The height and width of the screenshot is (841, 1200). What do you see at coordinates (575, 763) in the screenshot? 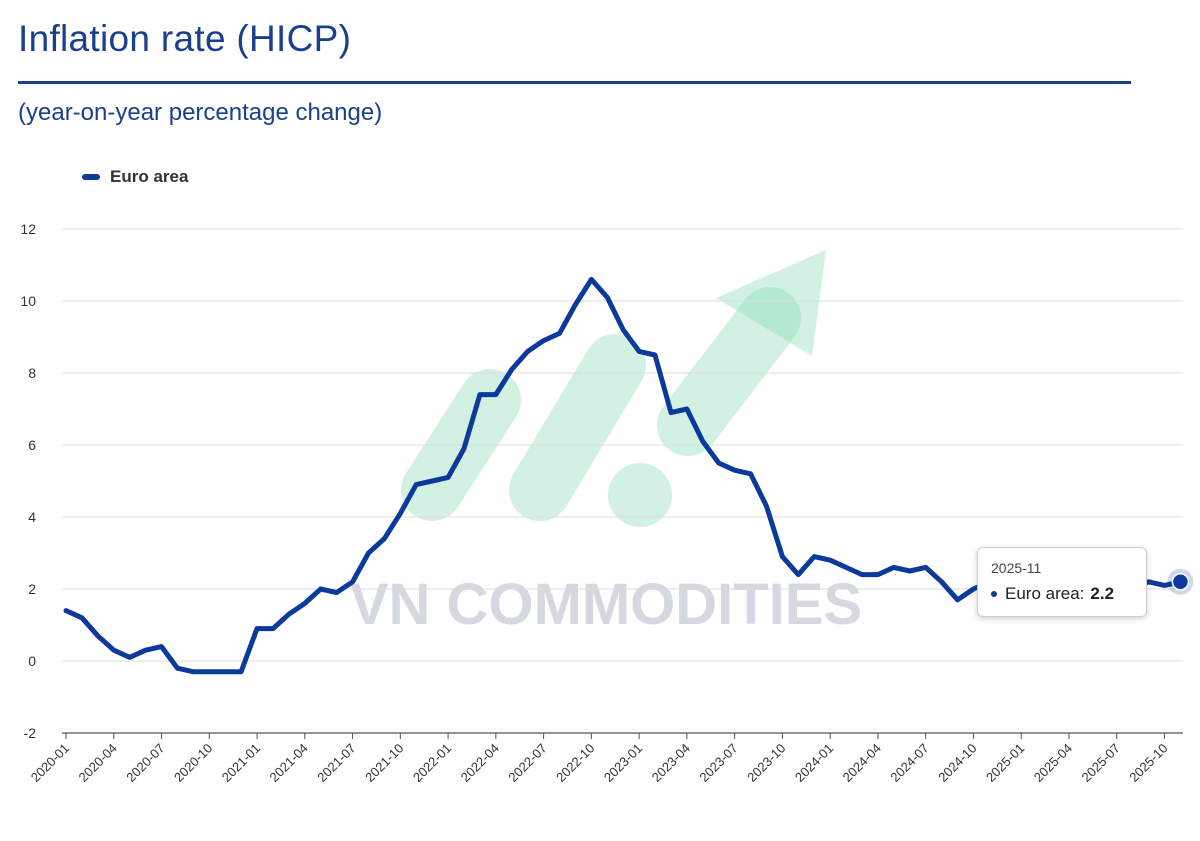
I see `x-tick-label: 2022-10` at bounding box center [575, 763].